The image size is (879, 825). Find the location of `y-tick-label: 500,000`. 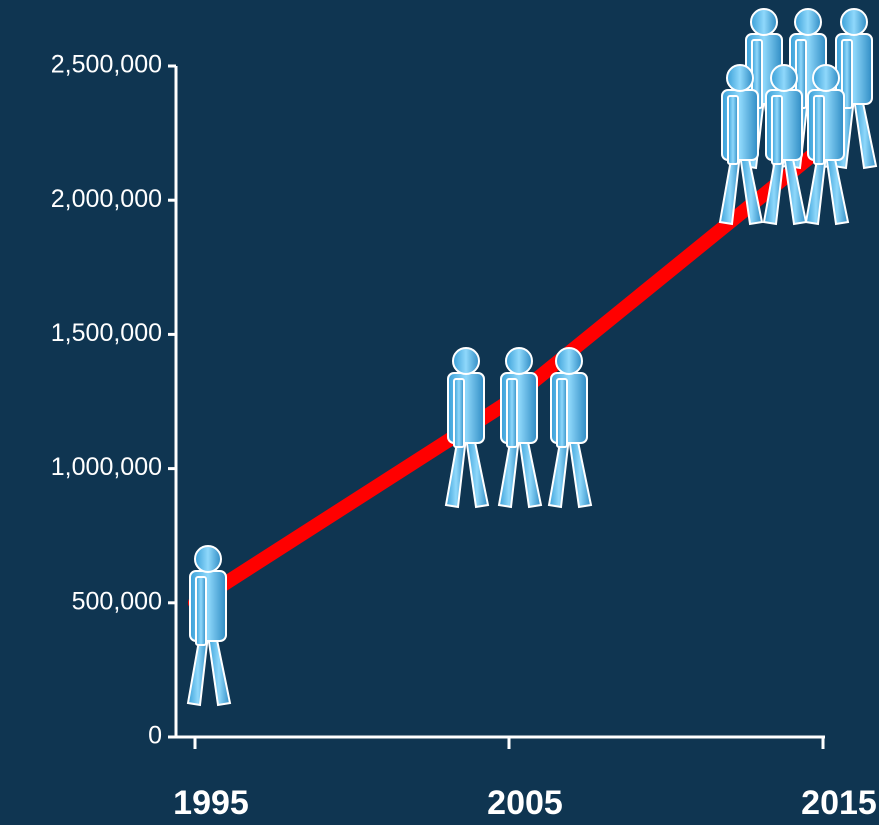

y-tick-label: 500,000 is located at coordinates (117, 601).